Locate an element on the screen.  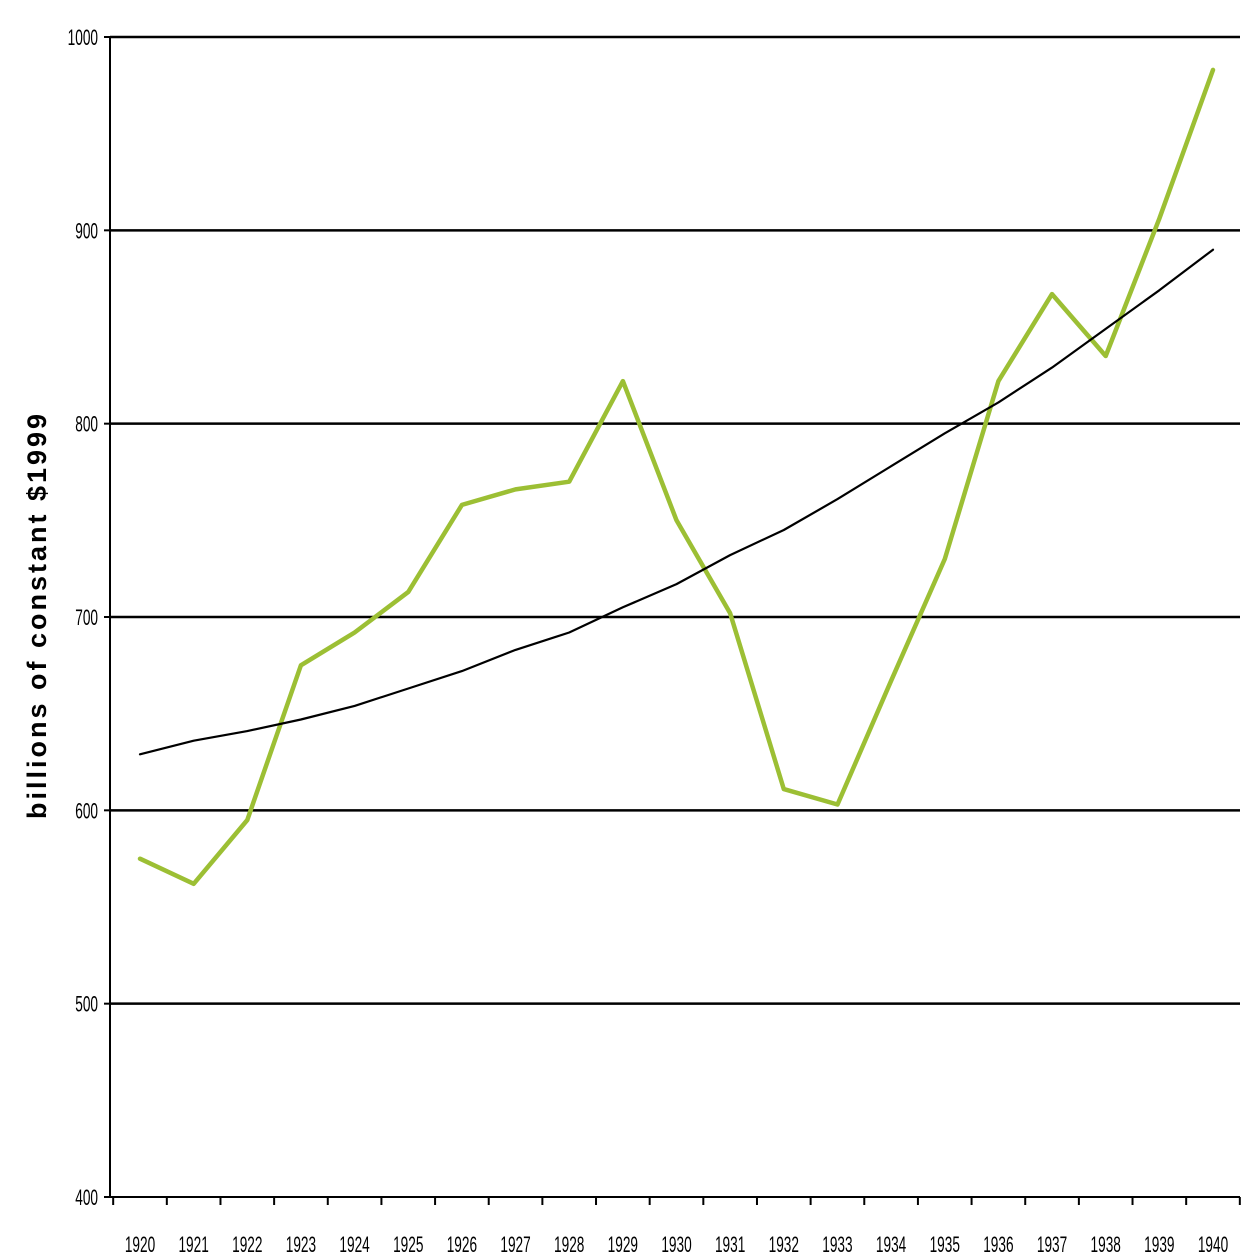
x-tick-label: 1924 is located at coordinates (354, 1244).